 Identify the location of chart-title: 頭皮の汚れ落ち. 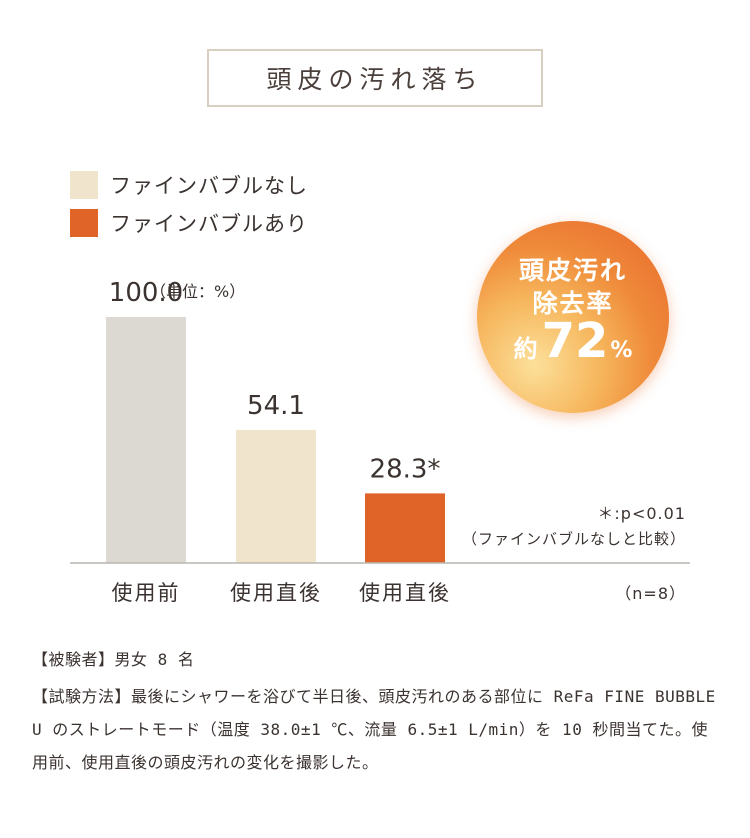
(375, 79).